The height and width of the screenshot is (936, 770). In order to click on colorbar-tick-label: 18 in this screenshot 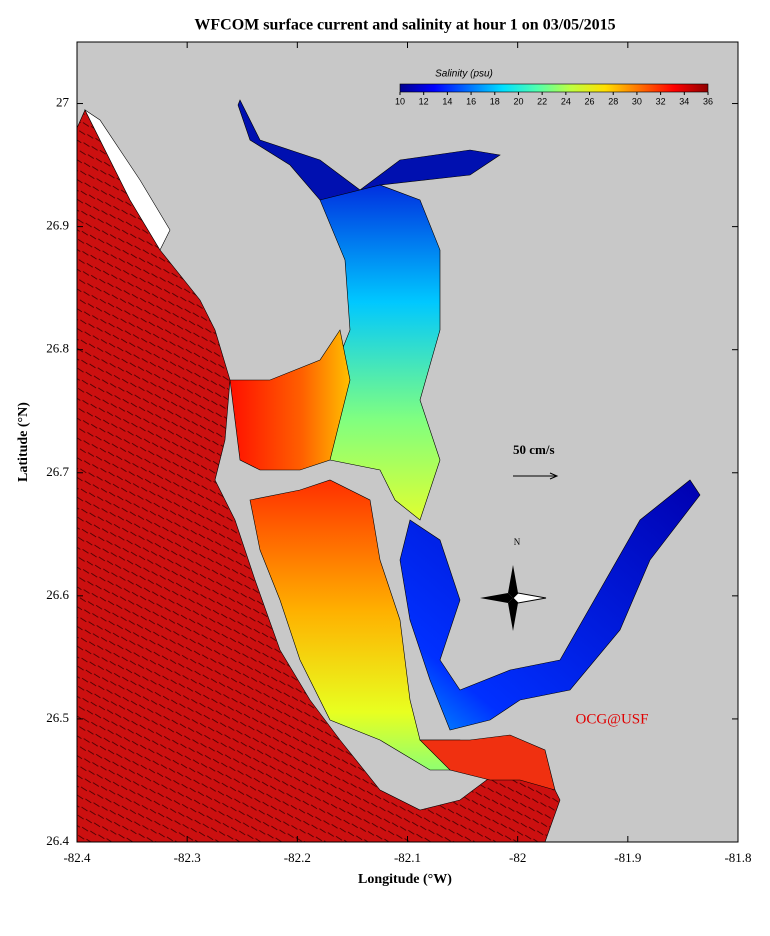, I will do `click(495, 101)`.